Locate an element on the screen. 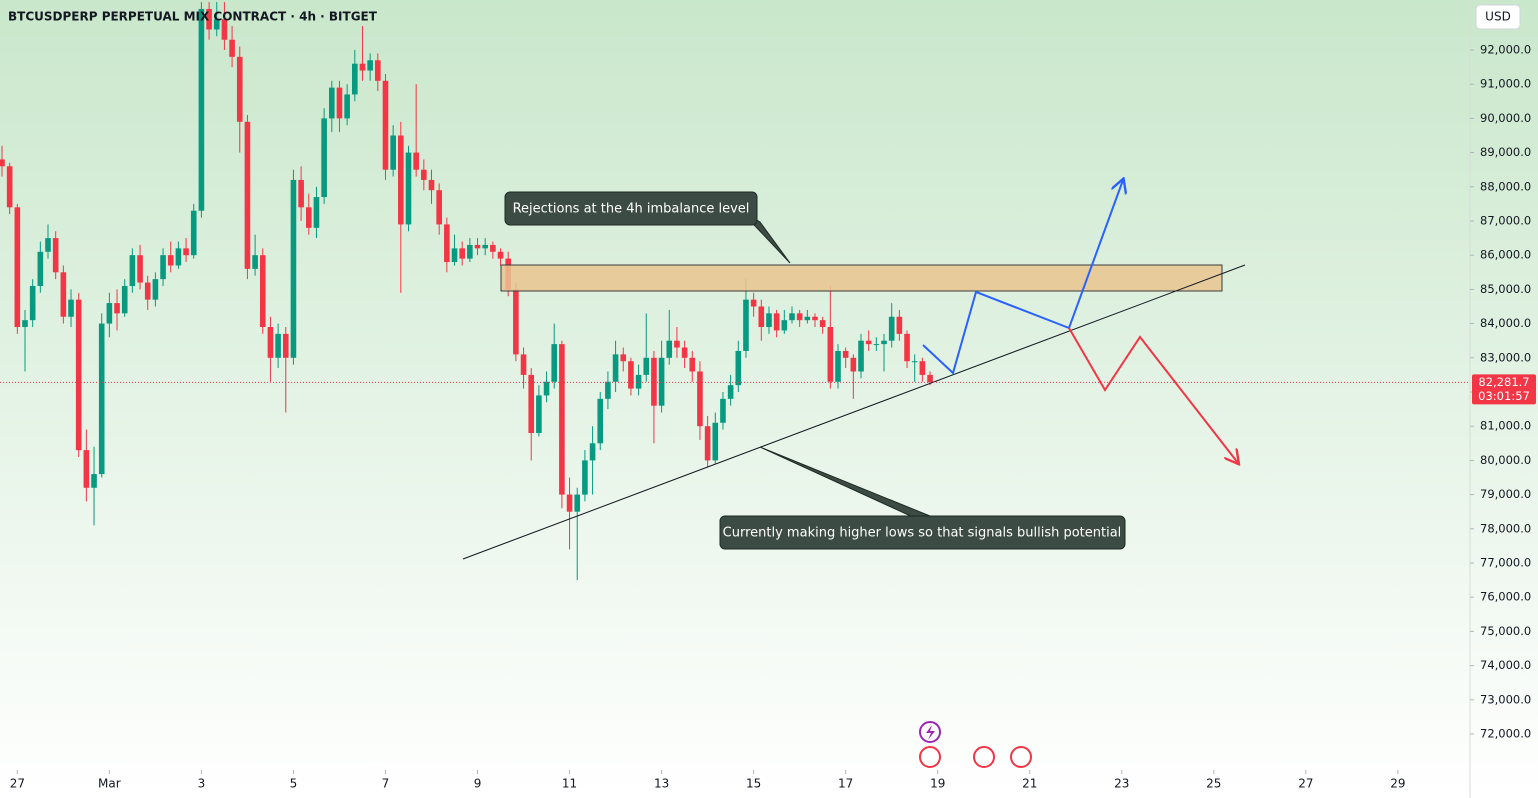 Image resolution: width=1538 pixels, height=798 pixels. event-icon-glyph is located at coordinates (930, 732).